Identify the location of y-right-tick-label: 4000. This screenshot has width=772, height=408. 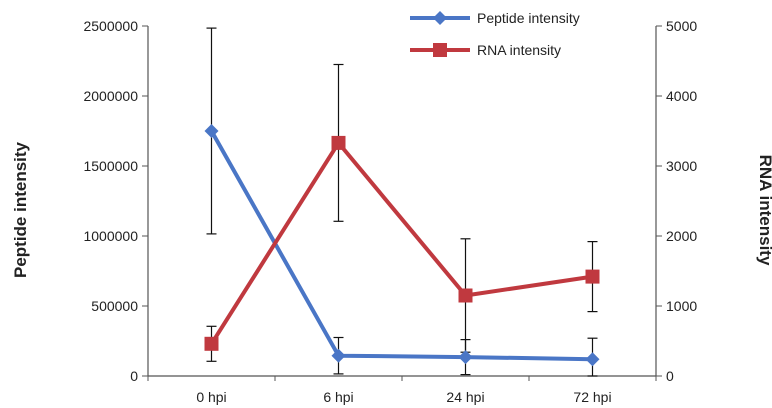
(681, 96).